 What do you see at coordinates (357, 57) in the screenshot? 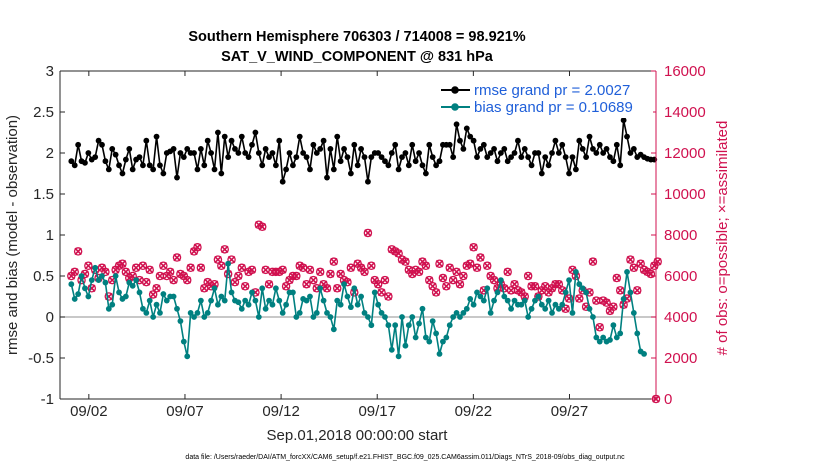
I see `chart-title-line2: SAT_V_WIND_COMPONENT @ 831 hPa` at bounding box center [357, 57].